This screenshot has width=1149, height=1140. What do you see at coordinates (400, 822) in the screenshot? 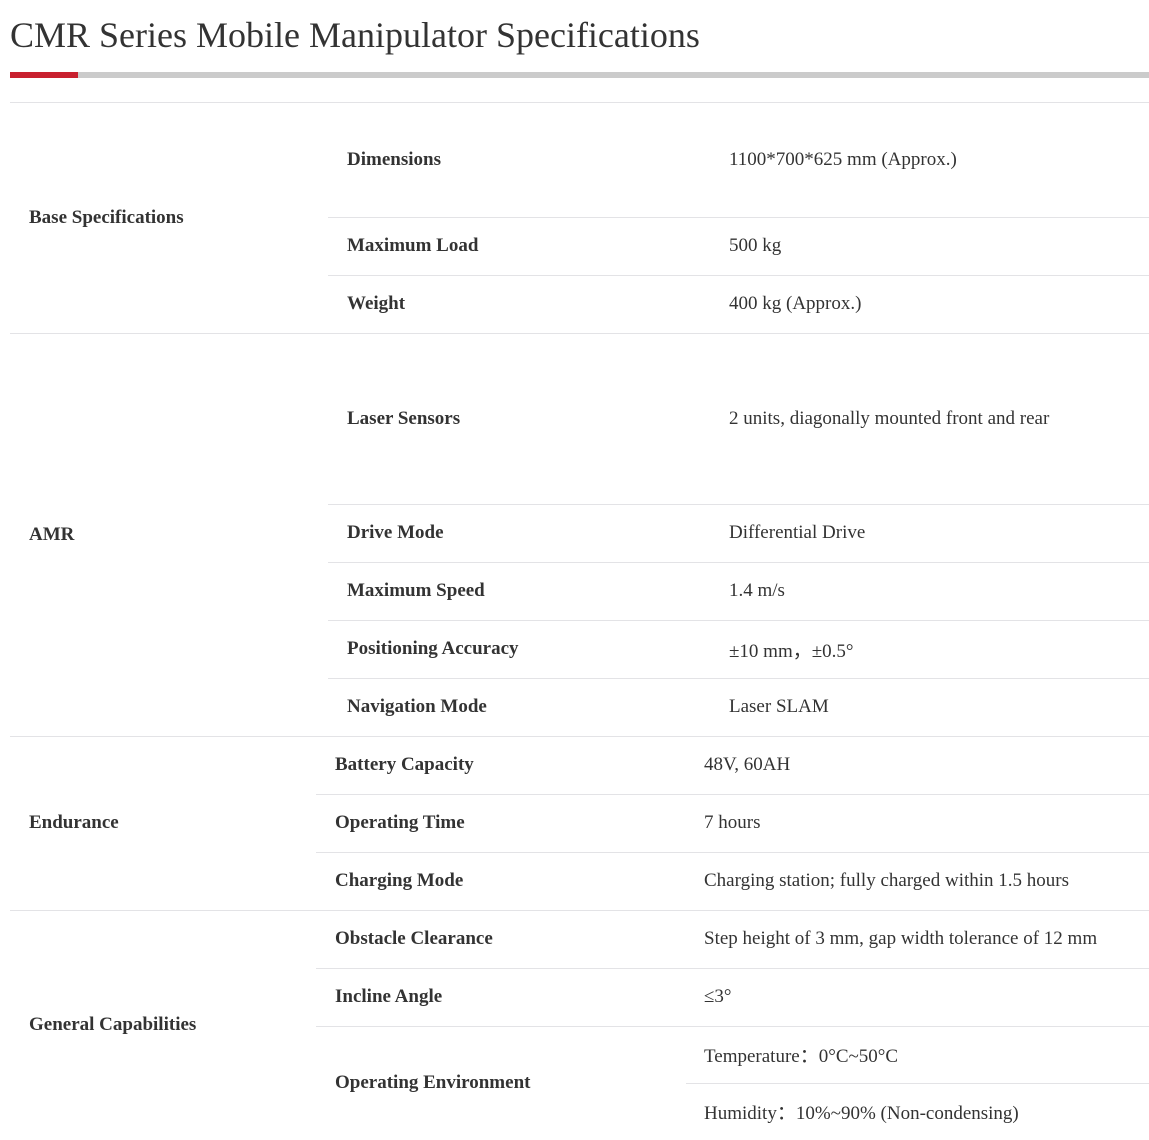
I see `spec-key: Operating Time` at bounding box center [400, 822].